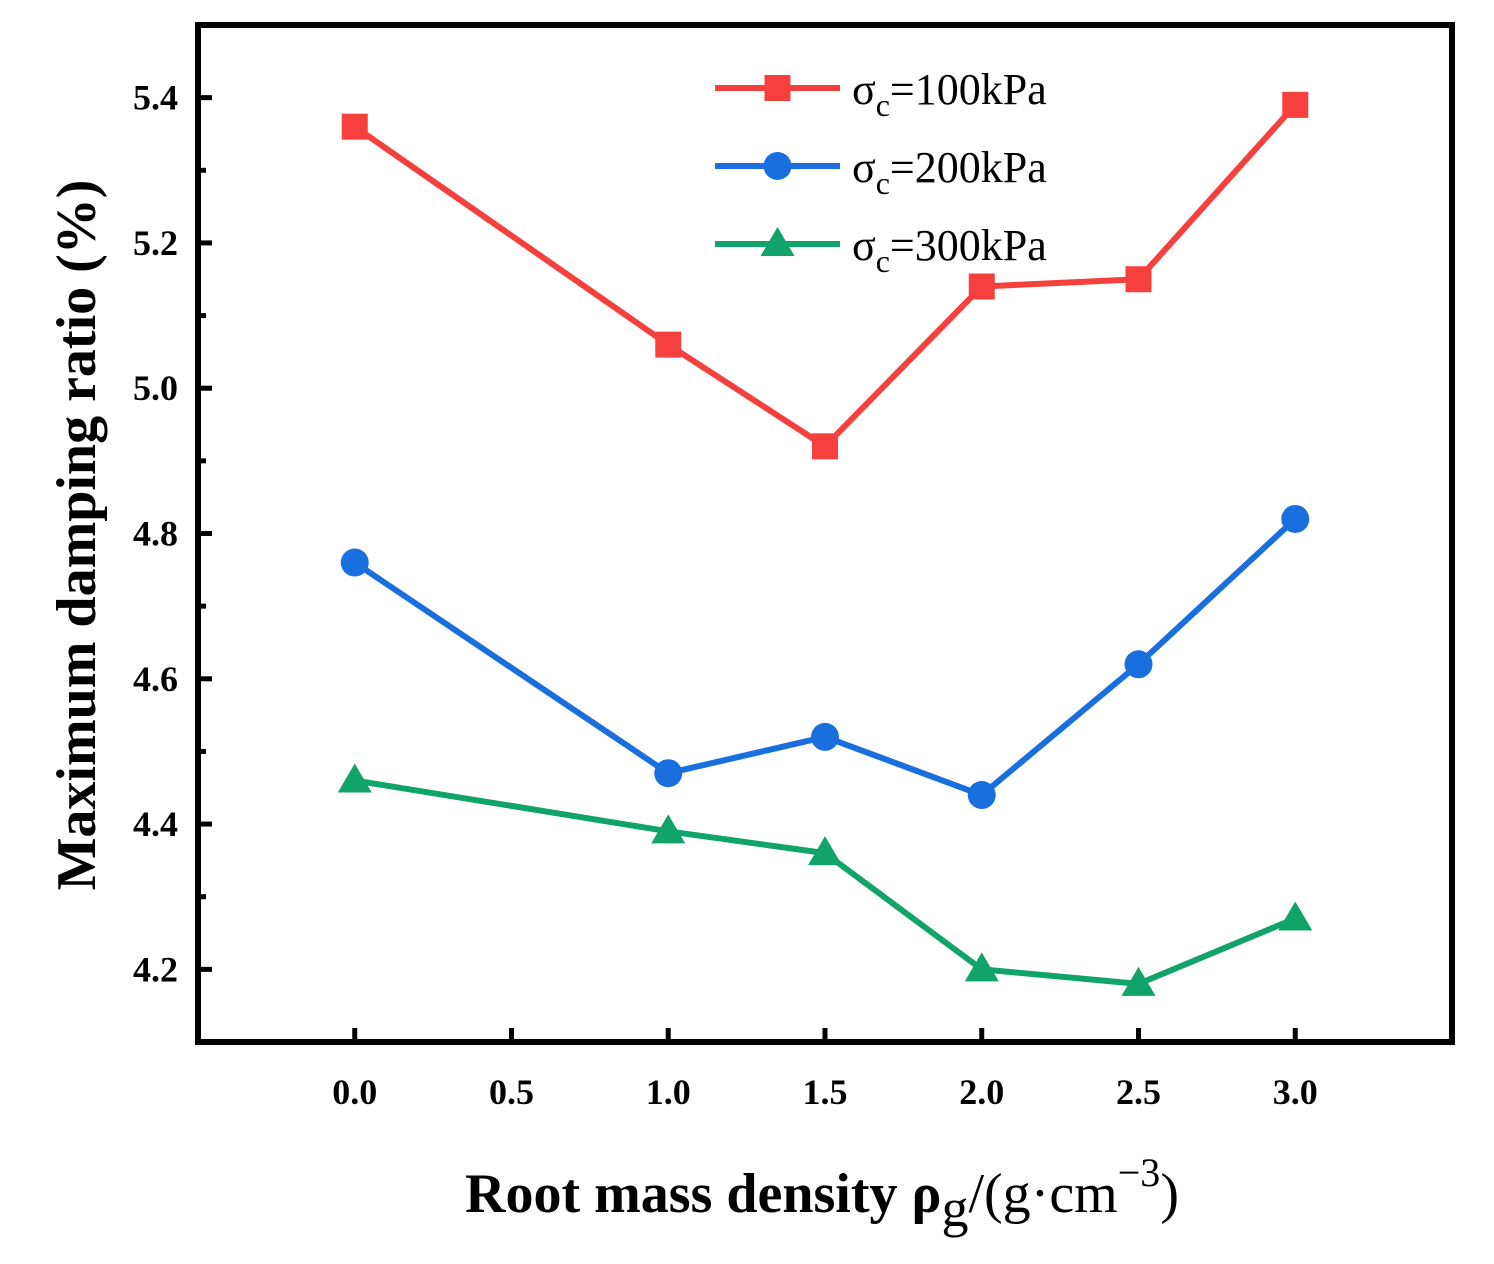 The height and width of the screenshot is (1264, 1494). Describe the element at coordinates (77, 535) in the screenshot. I see `y-axis-title: Maximum damping ratio (%)` at that location.